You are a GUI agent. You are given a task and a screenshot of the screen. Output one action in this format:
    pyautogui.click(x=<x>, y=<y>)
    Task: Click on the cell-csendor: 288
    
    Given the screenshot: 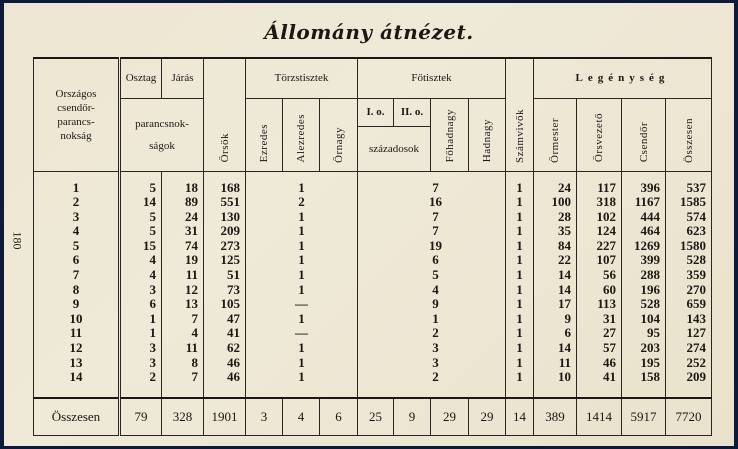 What is the action you would take?
    pyautogui.click(x=643, y=275)
    